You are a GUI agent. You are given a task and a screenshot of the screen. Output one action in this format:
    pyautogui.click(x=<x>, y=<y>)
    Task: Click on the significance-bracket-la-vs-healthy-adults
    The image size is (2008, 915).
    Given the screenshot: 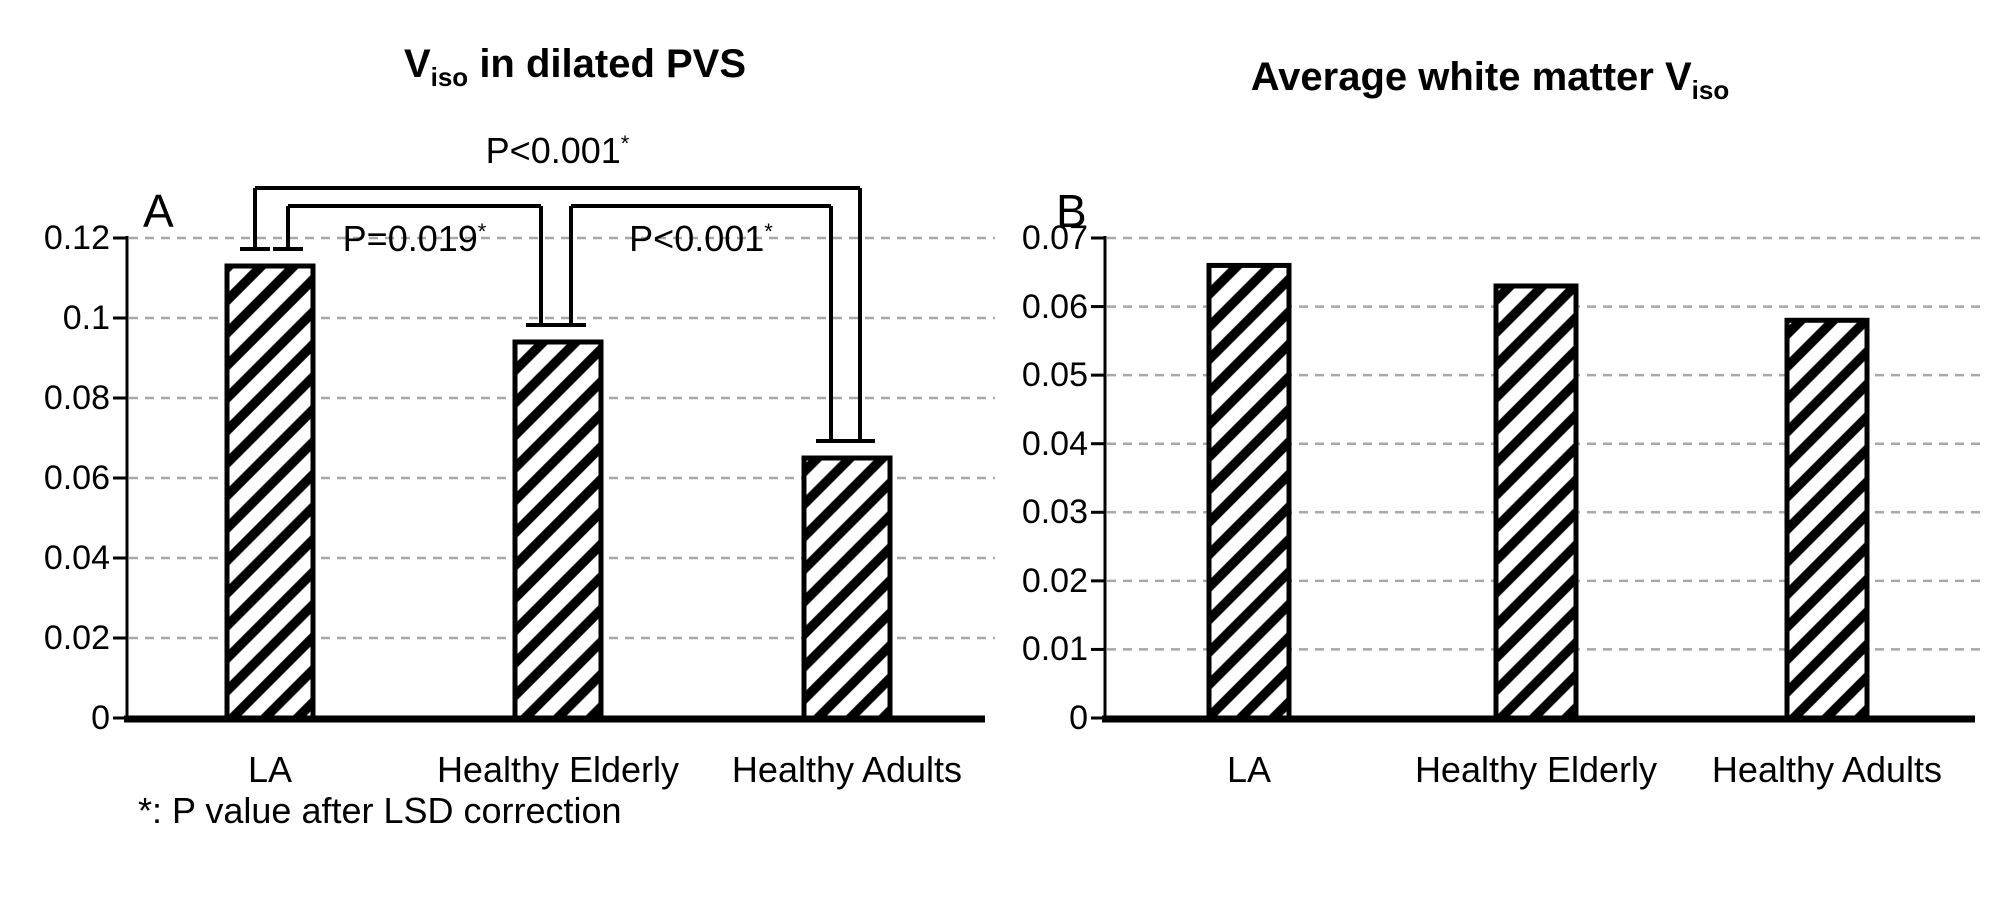 What is the action you would take?
    pyautogui.click(x=557, y=314)
    